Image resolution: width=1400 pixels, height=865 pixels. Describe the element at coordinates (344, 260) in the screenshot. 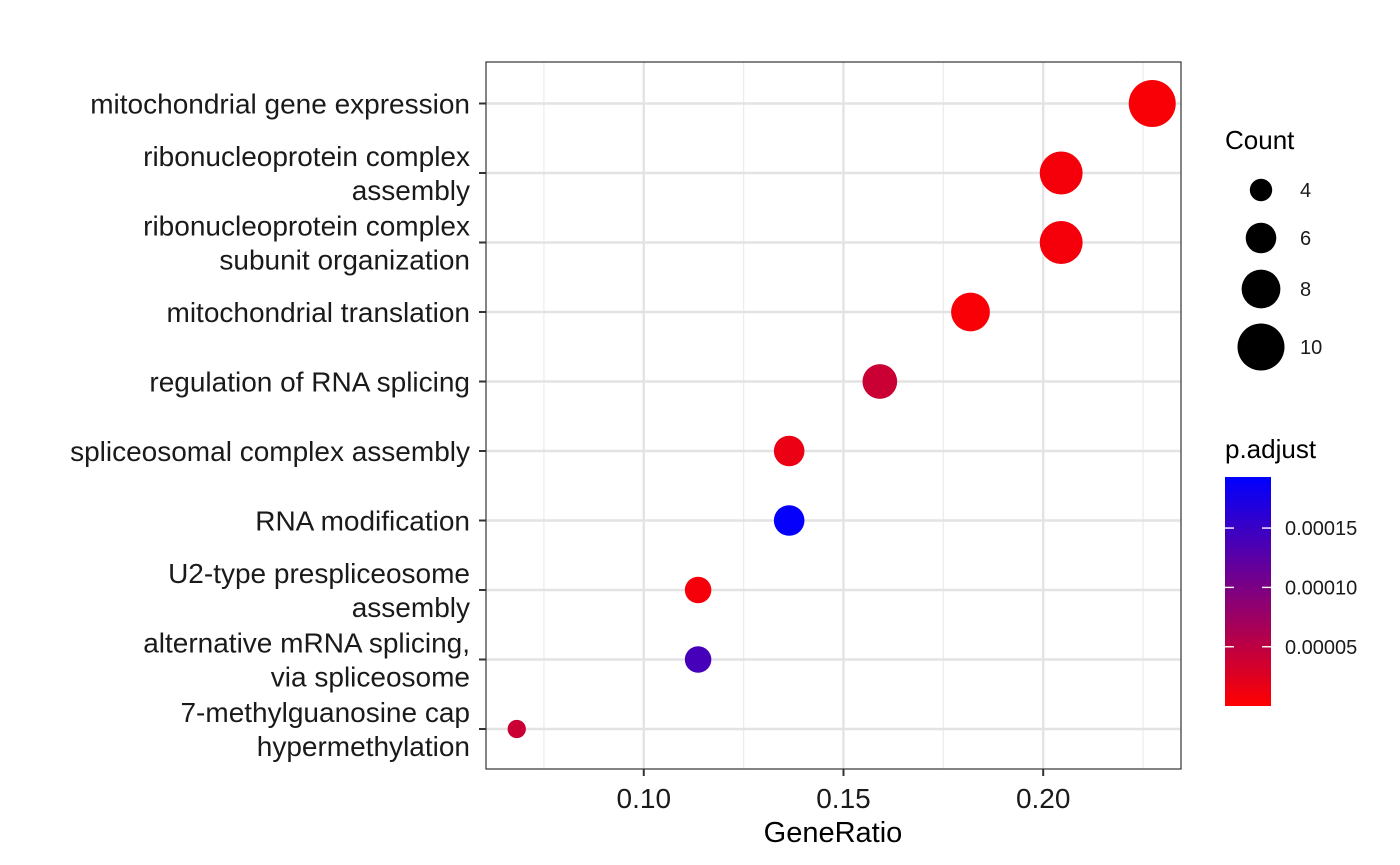

I see `y-tick-label-line: subunit organization` at that location.